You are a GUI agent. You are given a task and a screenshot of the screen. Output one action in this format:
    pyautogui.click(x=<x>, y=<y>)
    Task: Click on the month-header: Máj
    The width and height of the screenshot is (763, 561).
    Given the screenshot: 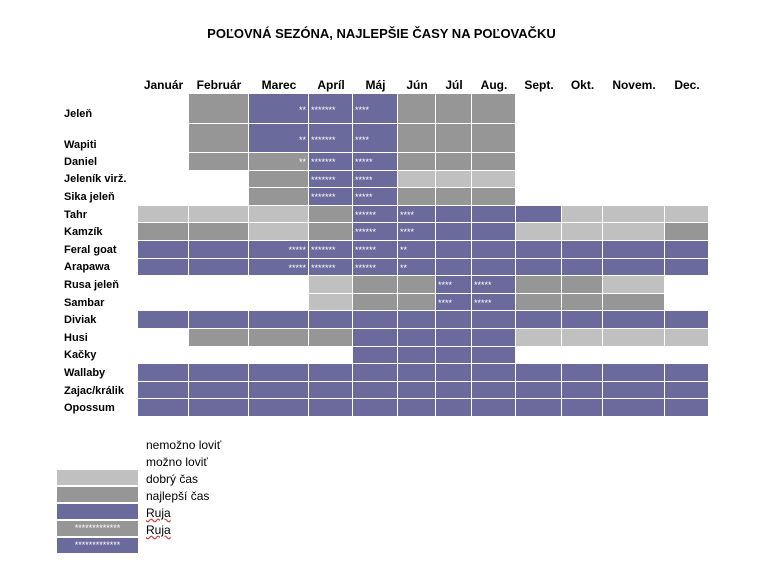 What is the action you would take?
    pyautogui.click(x=375, y=85)
    